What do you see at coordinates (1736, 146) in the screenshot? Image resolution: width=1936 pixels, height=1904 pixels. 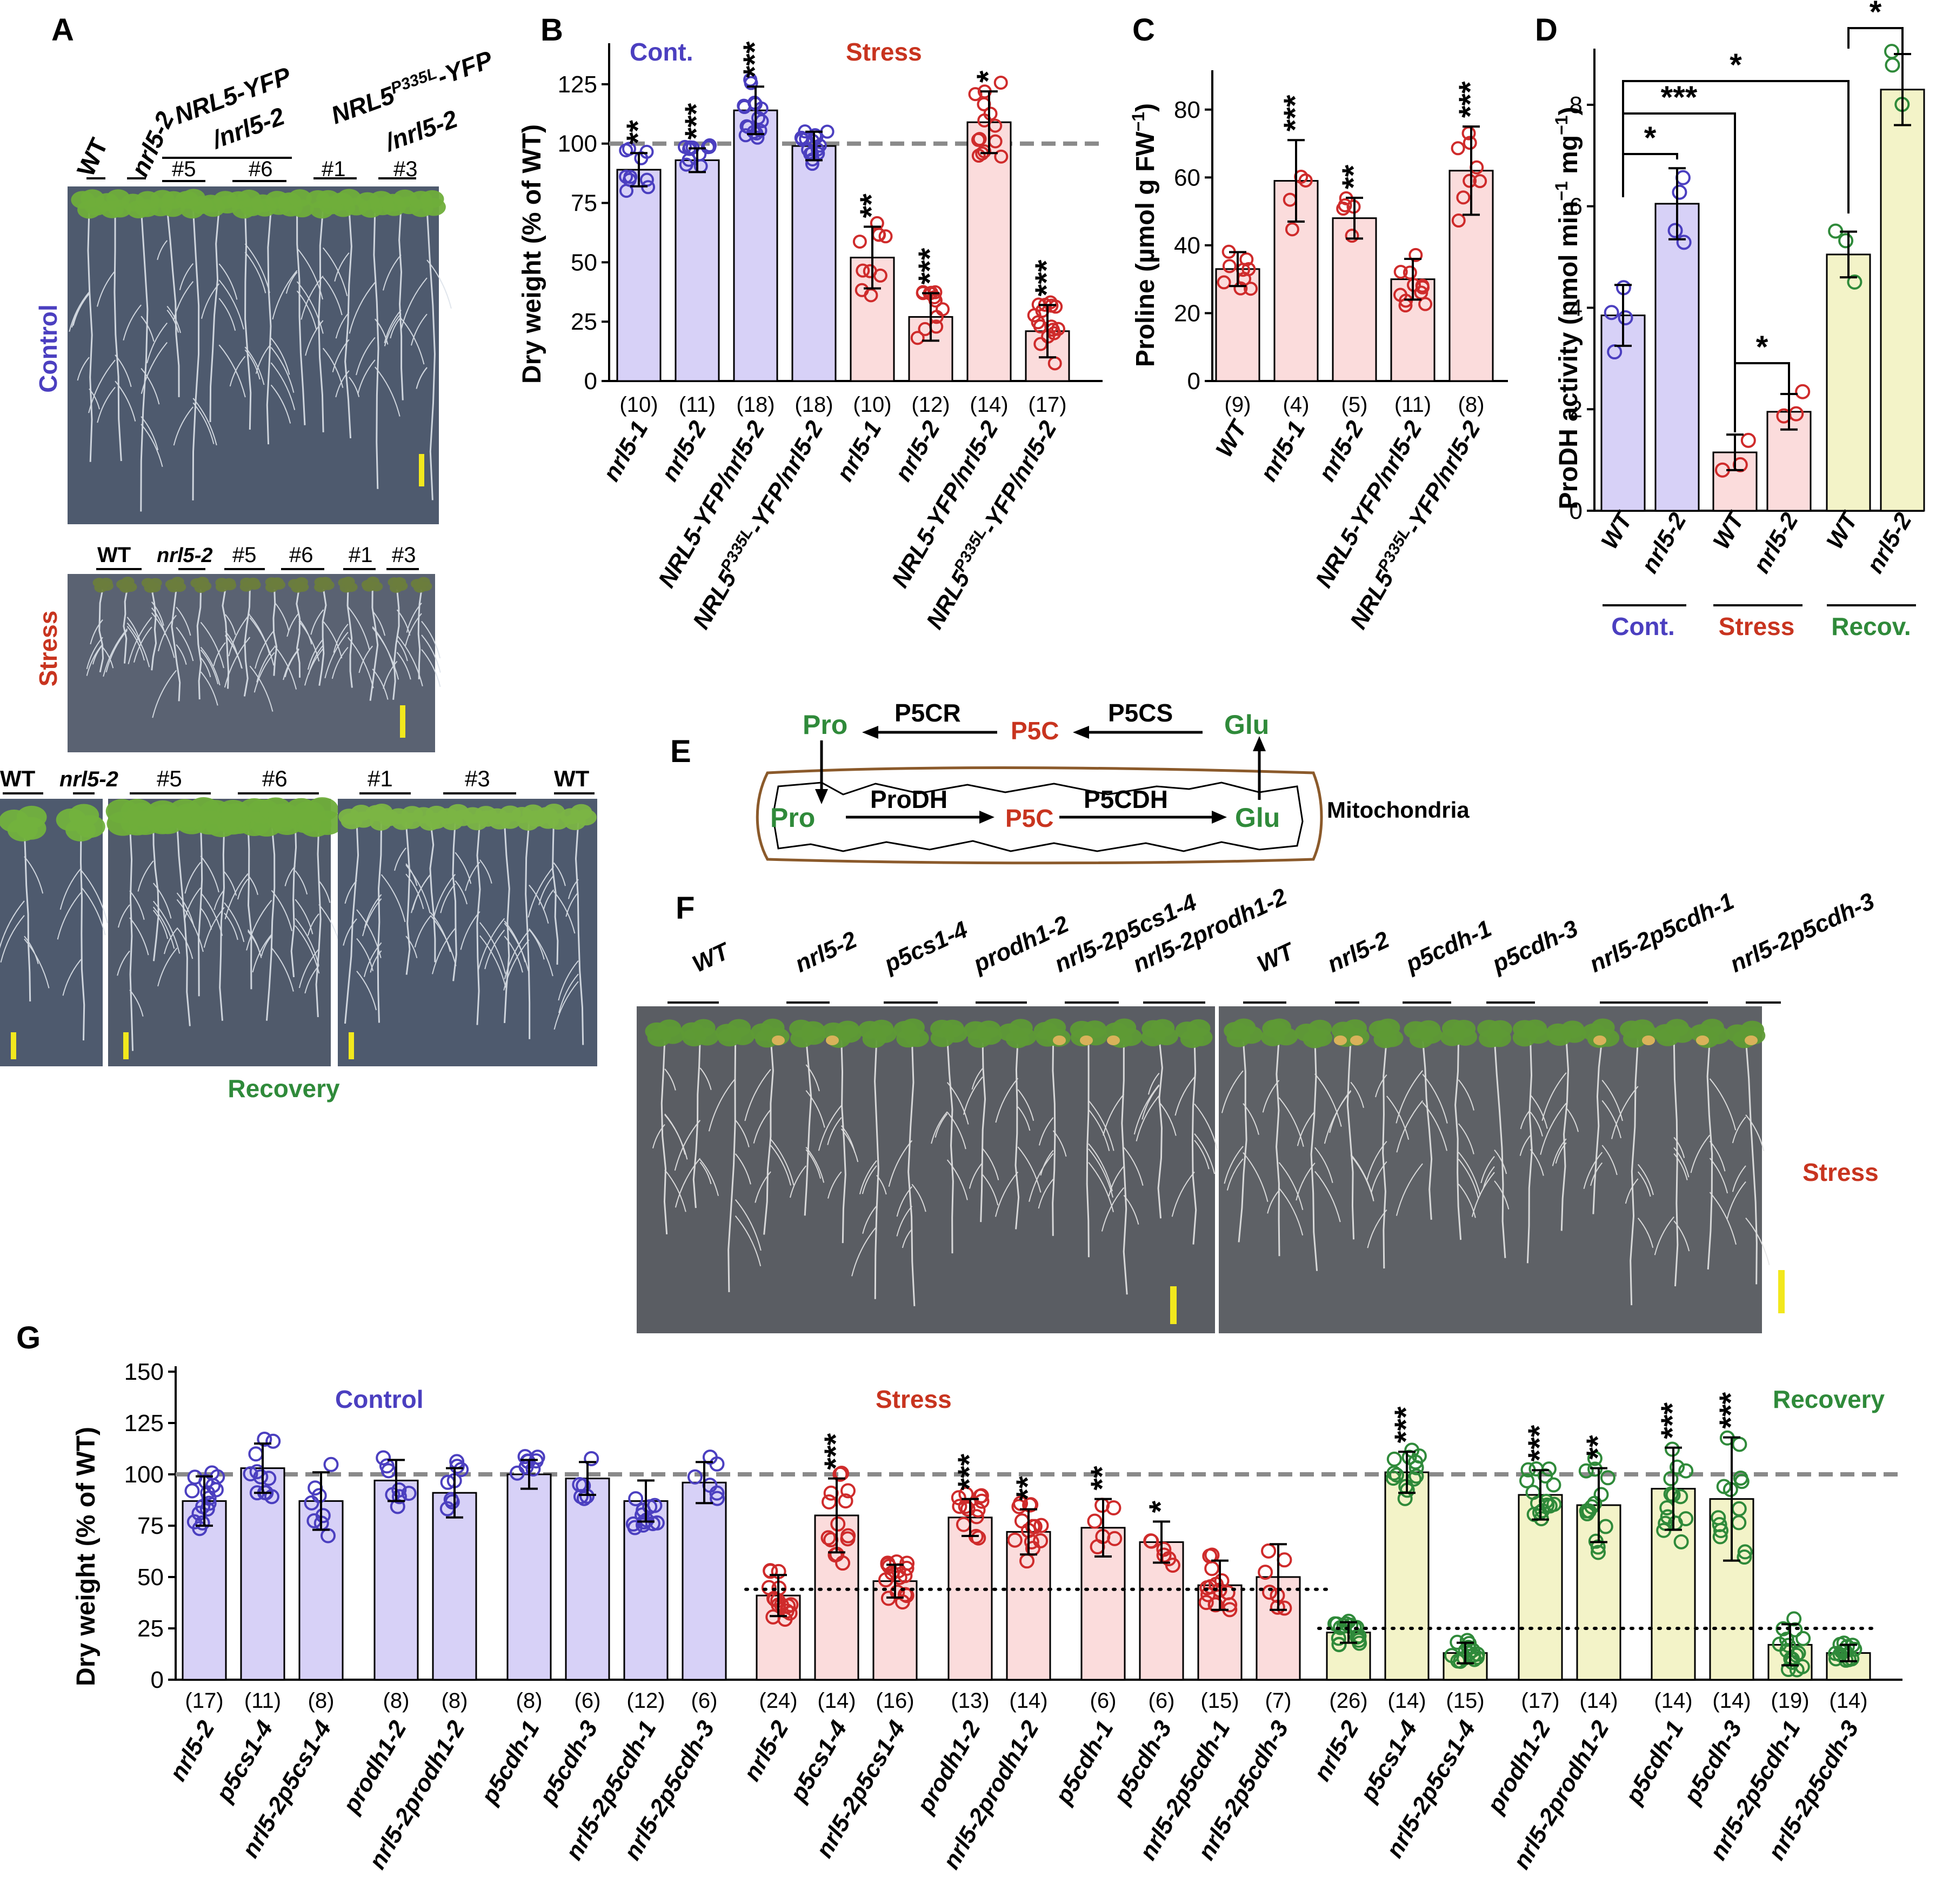 I see `bracket-wt-recov` at bounding box center [1736, 146].